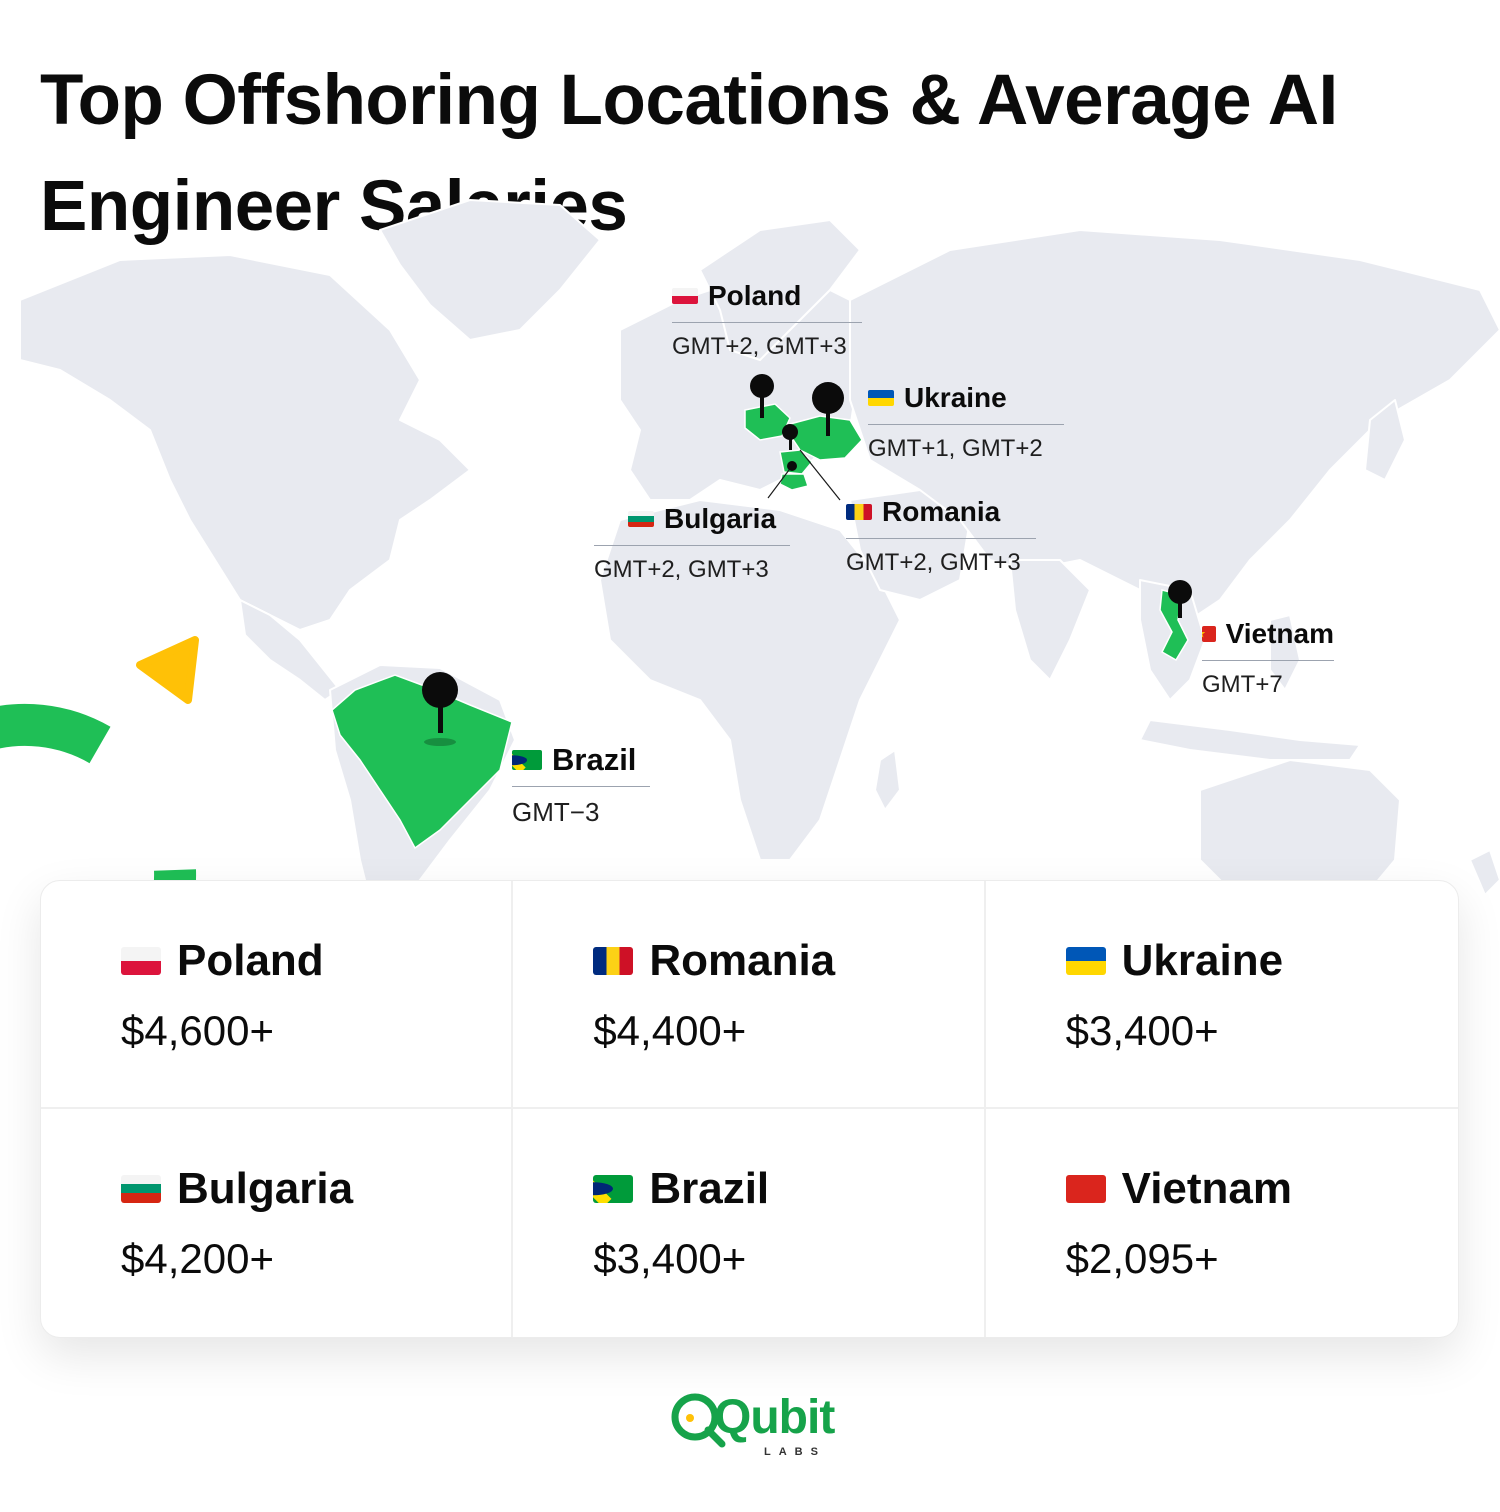 This screenshot has height=1512, width=1500. What do you see at coordinates (762, 396) in the screenshot?
I see `pin-poland` at bounding box center [762, 396].